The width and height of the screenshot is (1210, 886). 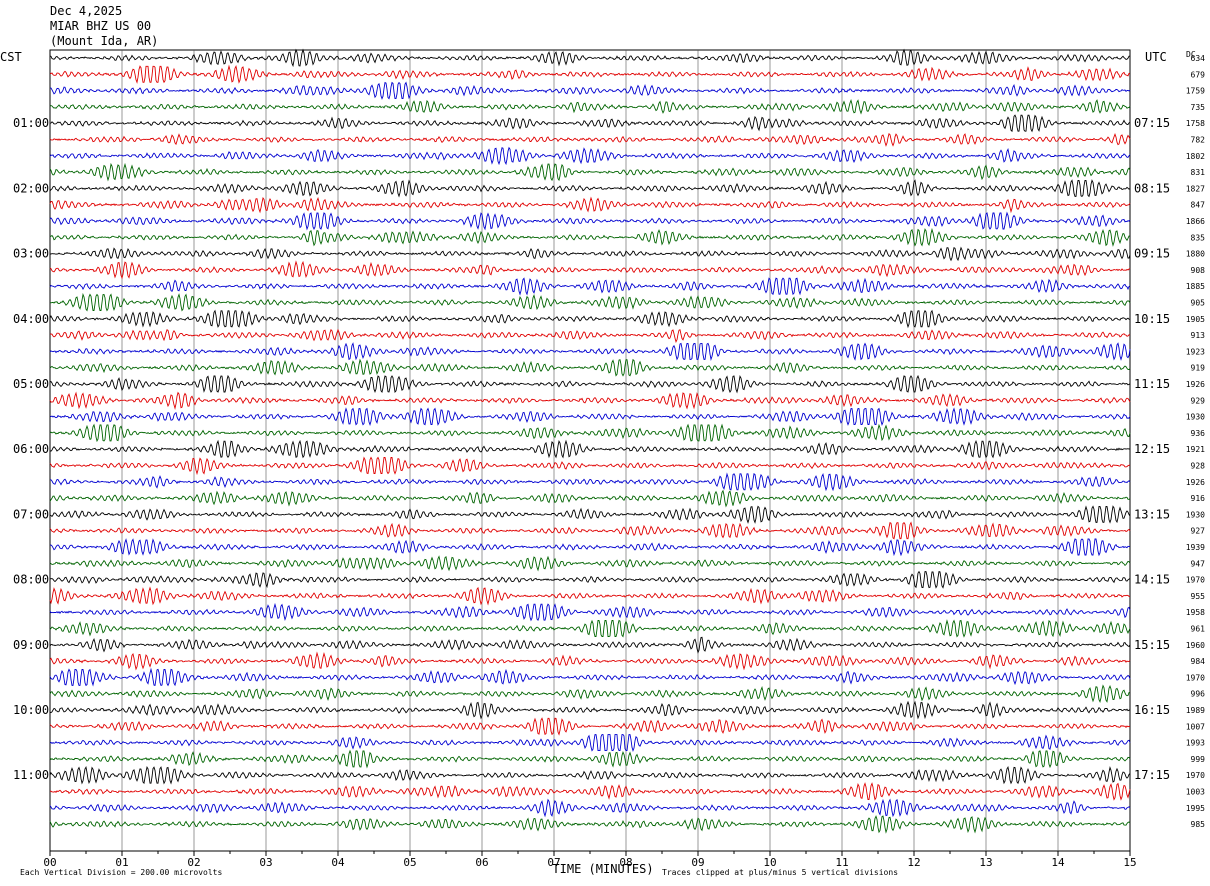 I want to click on right-hour-label: 17:15, so click(x=1152, y=775).